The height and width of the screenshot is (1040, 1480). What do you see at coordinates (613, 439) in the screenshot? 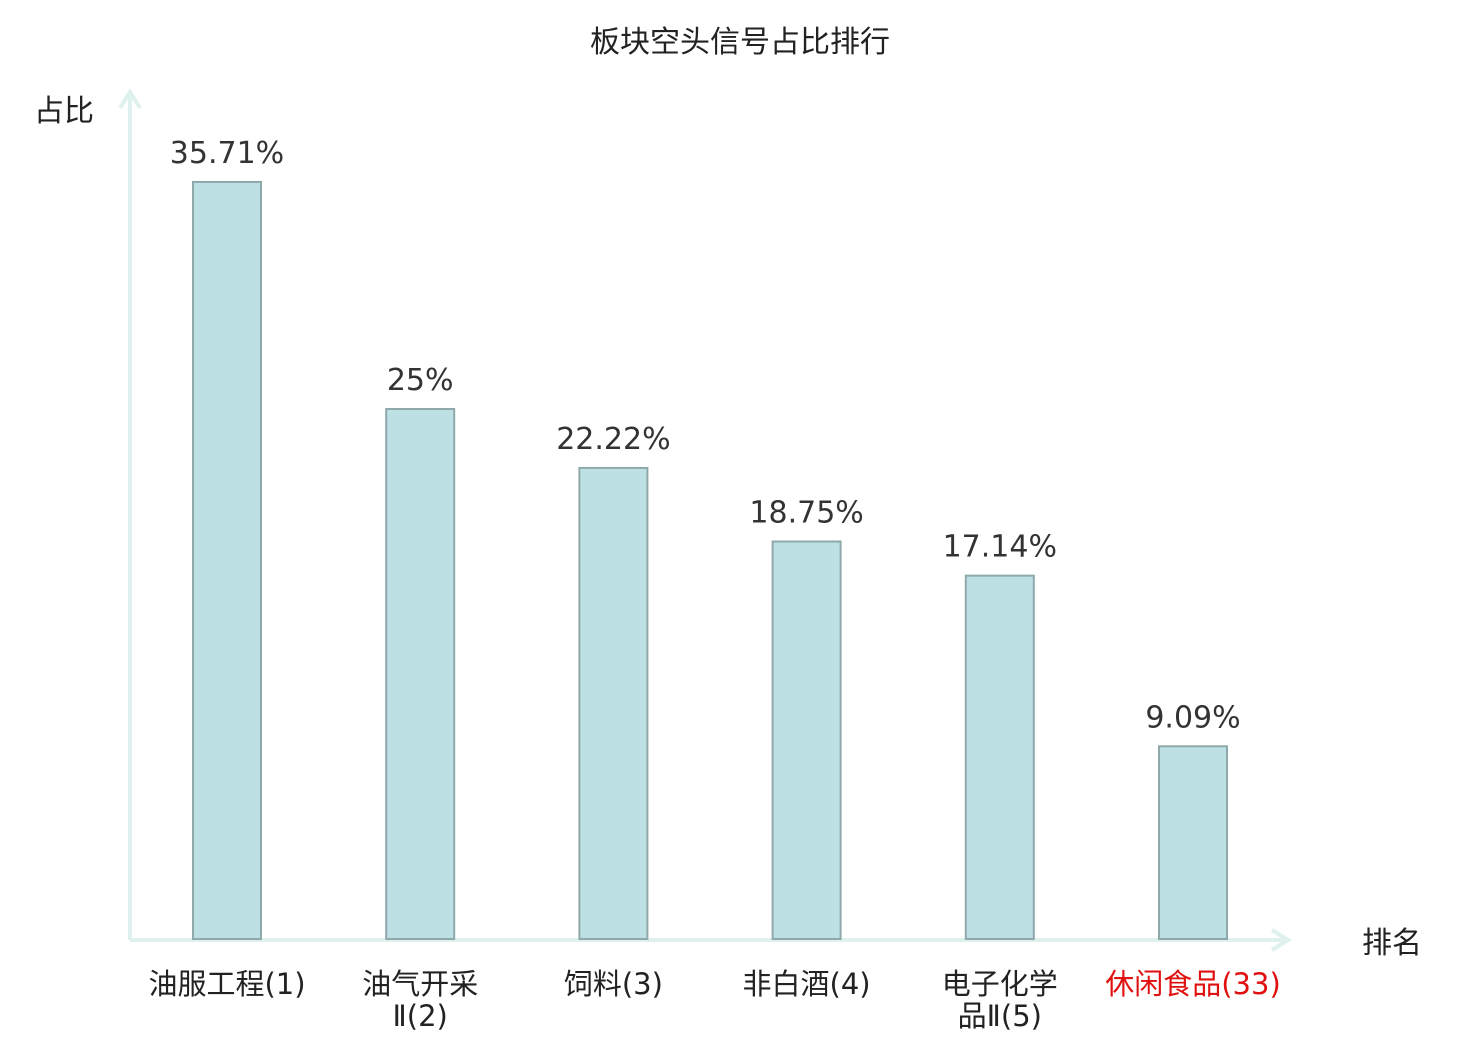
I see `value-label: 22.22%` at bounding box center [613, 439].